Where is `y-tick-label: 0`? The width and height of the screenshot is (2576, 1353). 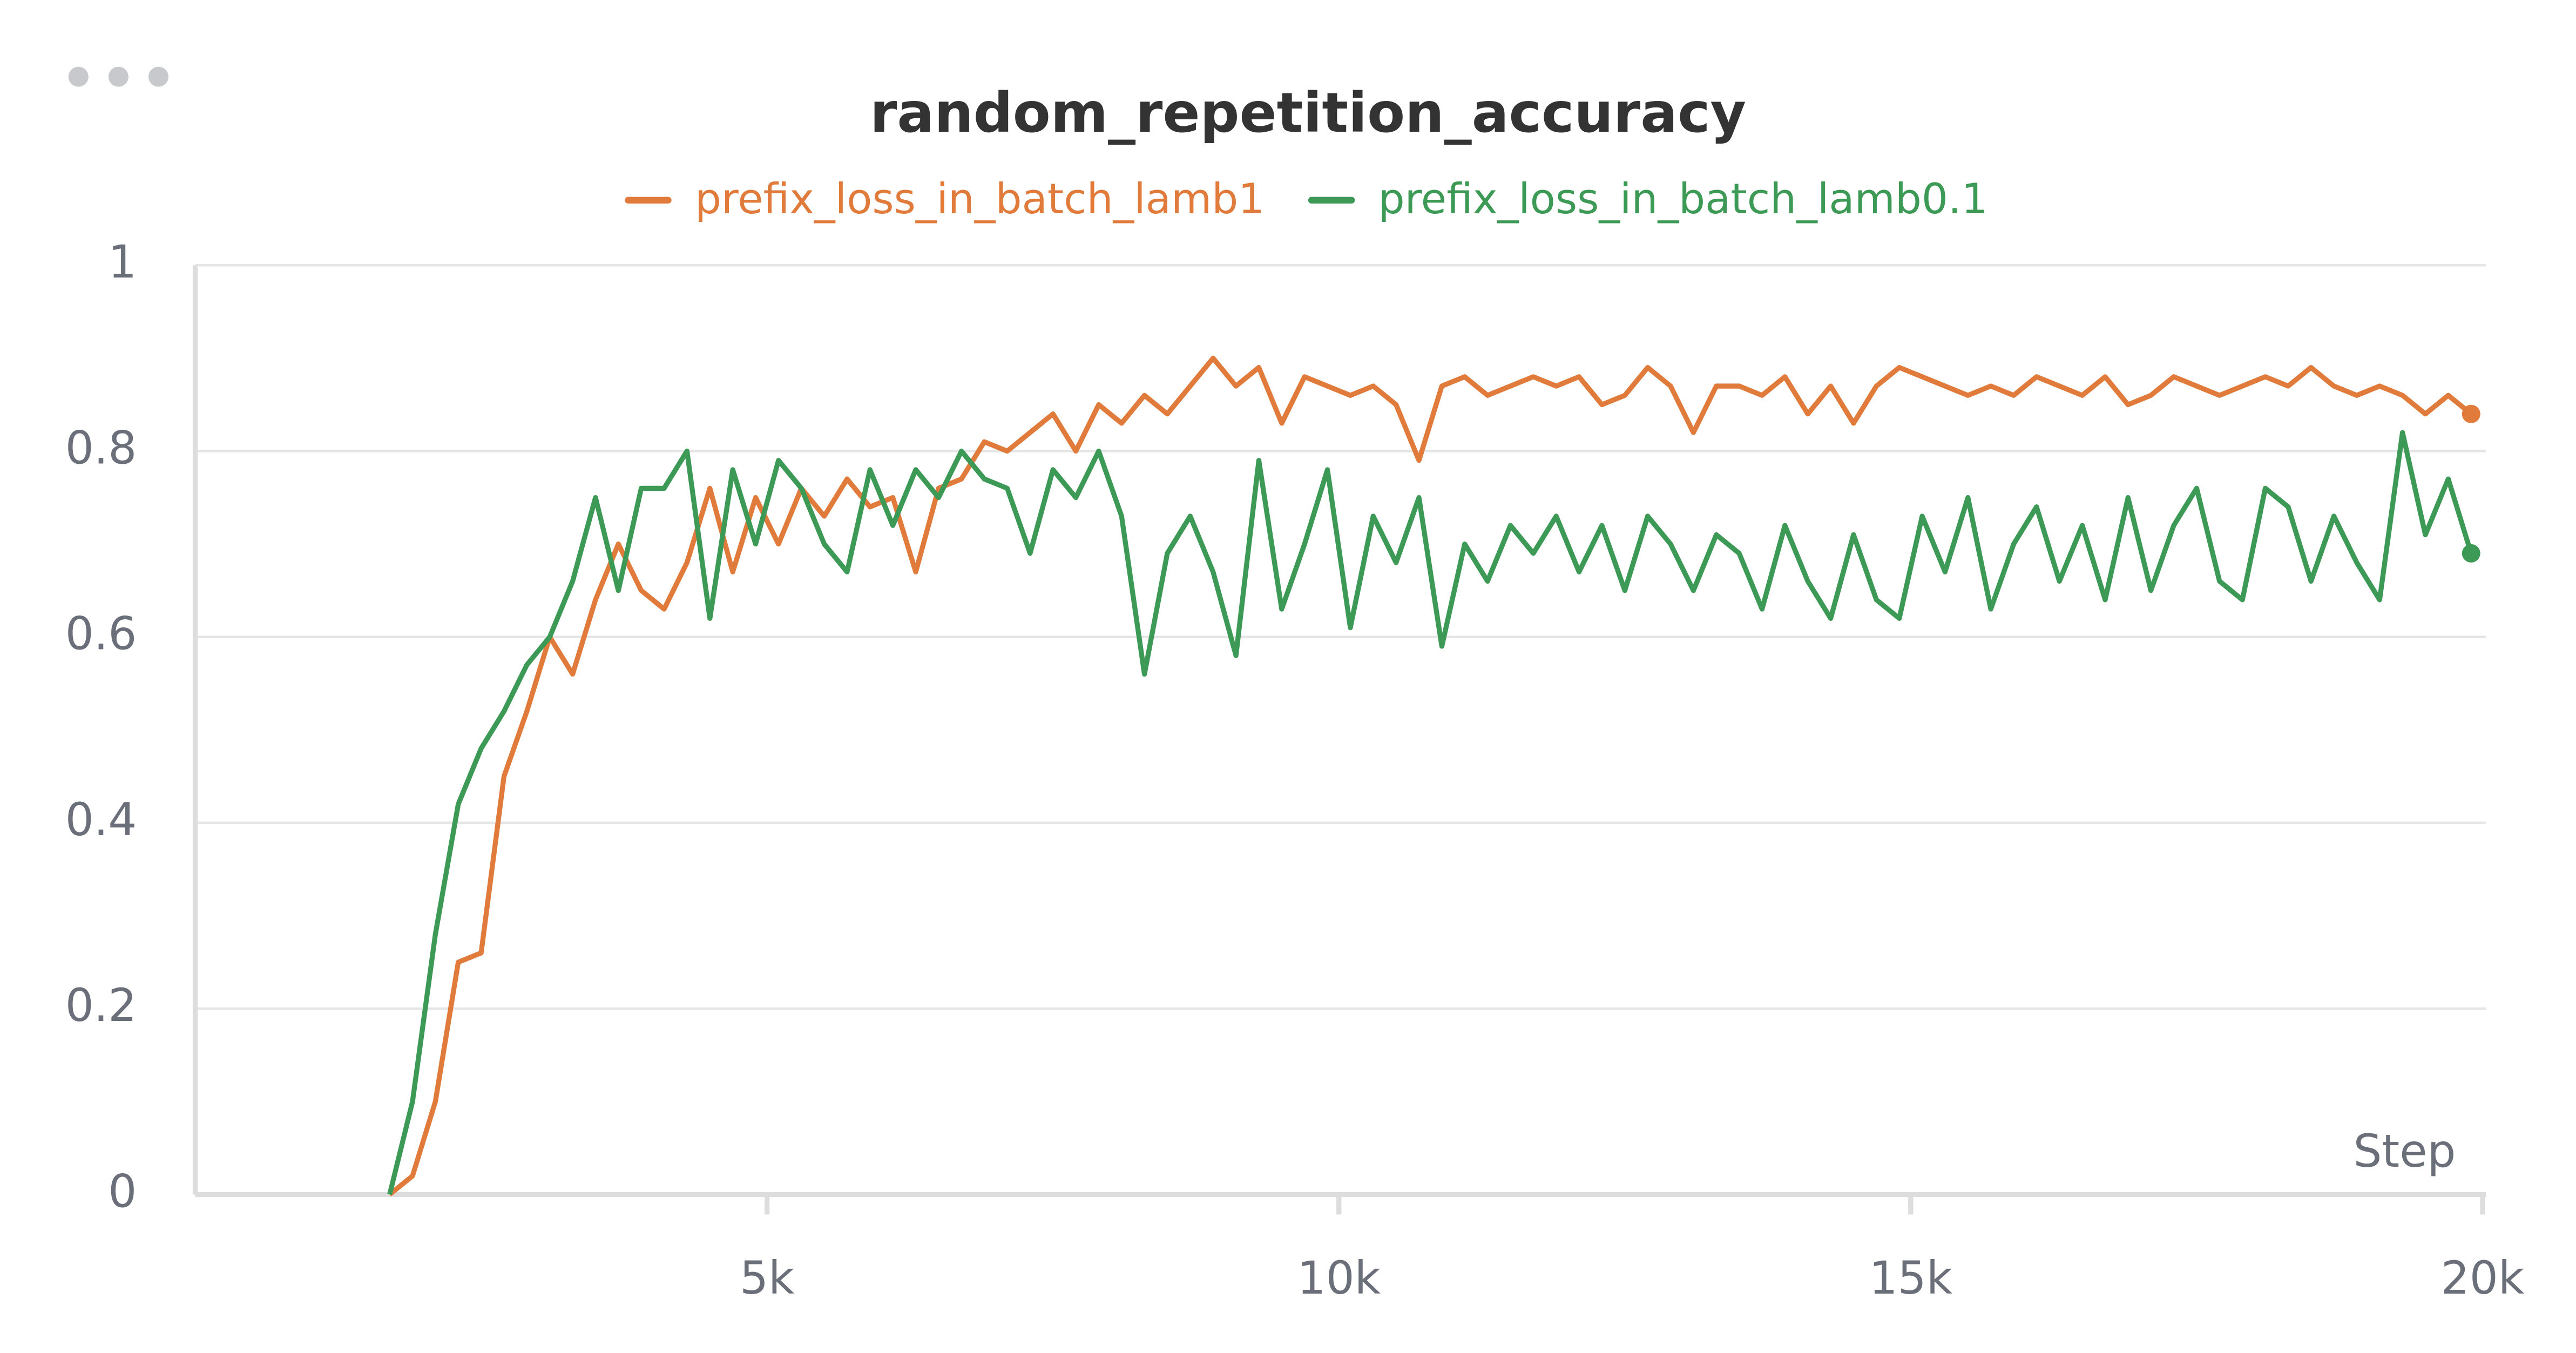 y-tick-label: 0 is located at coordinates (123, 1191).